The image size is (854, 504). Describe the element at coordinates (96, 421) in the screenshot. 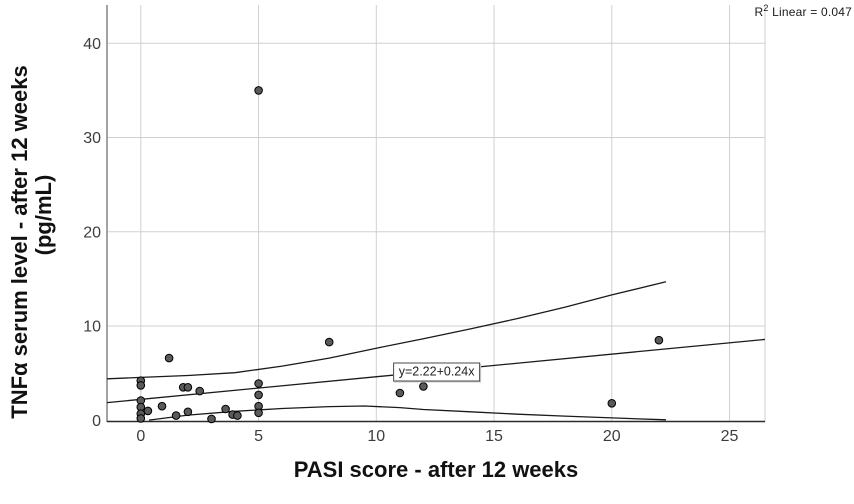

I see `y-tick-label: 0` at that location.